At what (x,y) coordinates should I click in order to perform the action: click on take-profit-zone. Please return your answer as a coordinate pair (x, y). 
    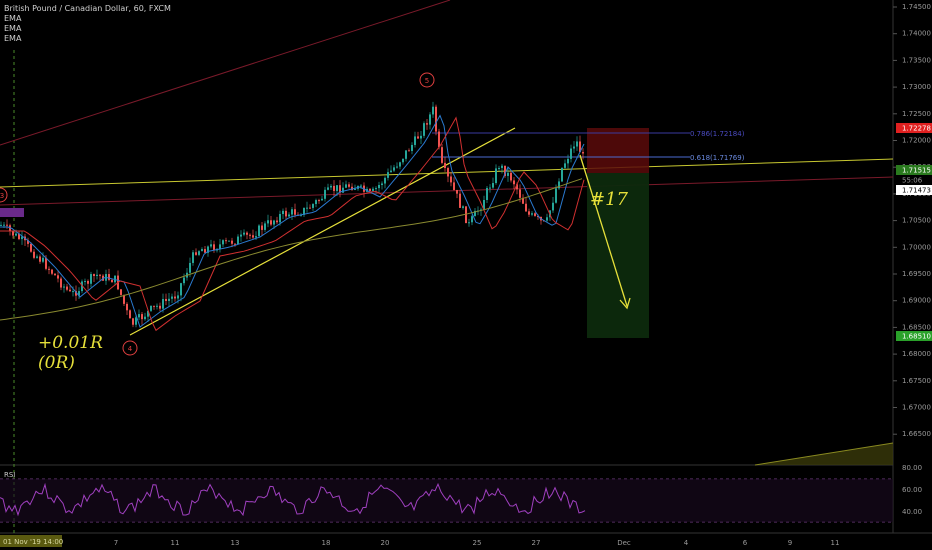
    Looking at the image, I should click on (618, 255).